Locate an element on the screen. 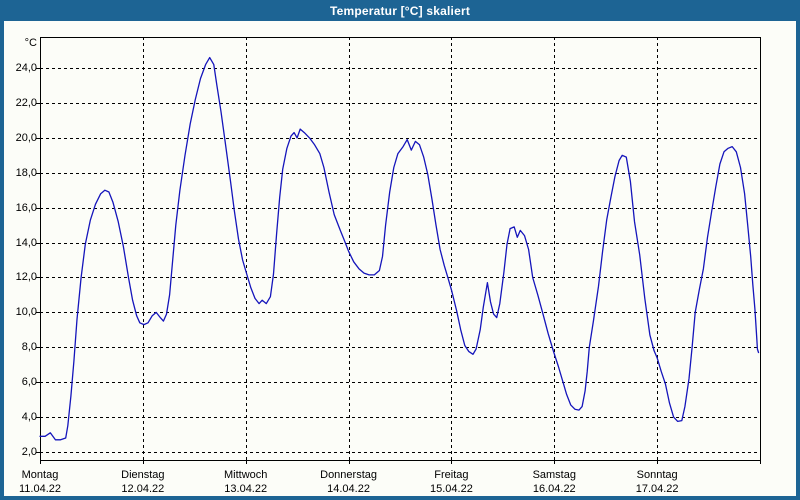 The width and height of the screenshot is (800, 500). chart-title: Temperatur [°C] skaliert is located at coordinates (400, 10).